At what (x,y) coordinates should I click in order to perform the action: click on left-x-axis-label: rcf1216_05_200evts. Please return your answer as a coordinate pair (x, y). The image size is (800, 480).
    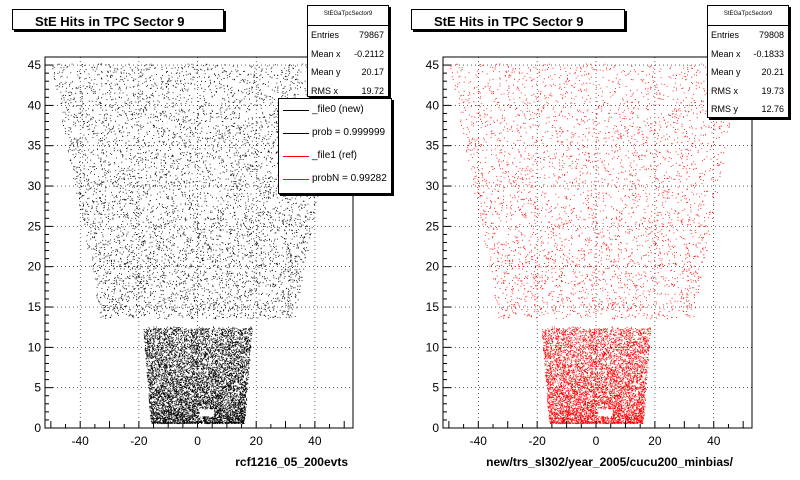
    Looking at the image, I should click on (291, 462).